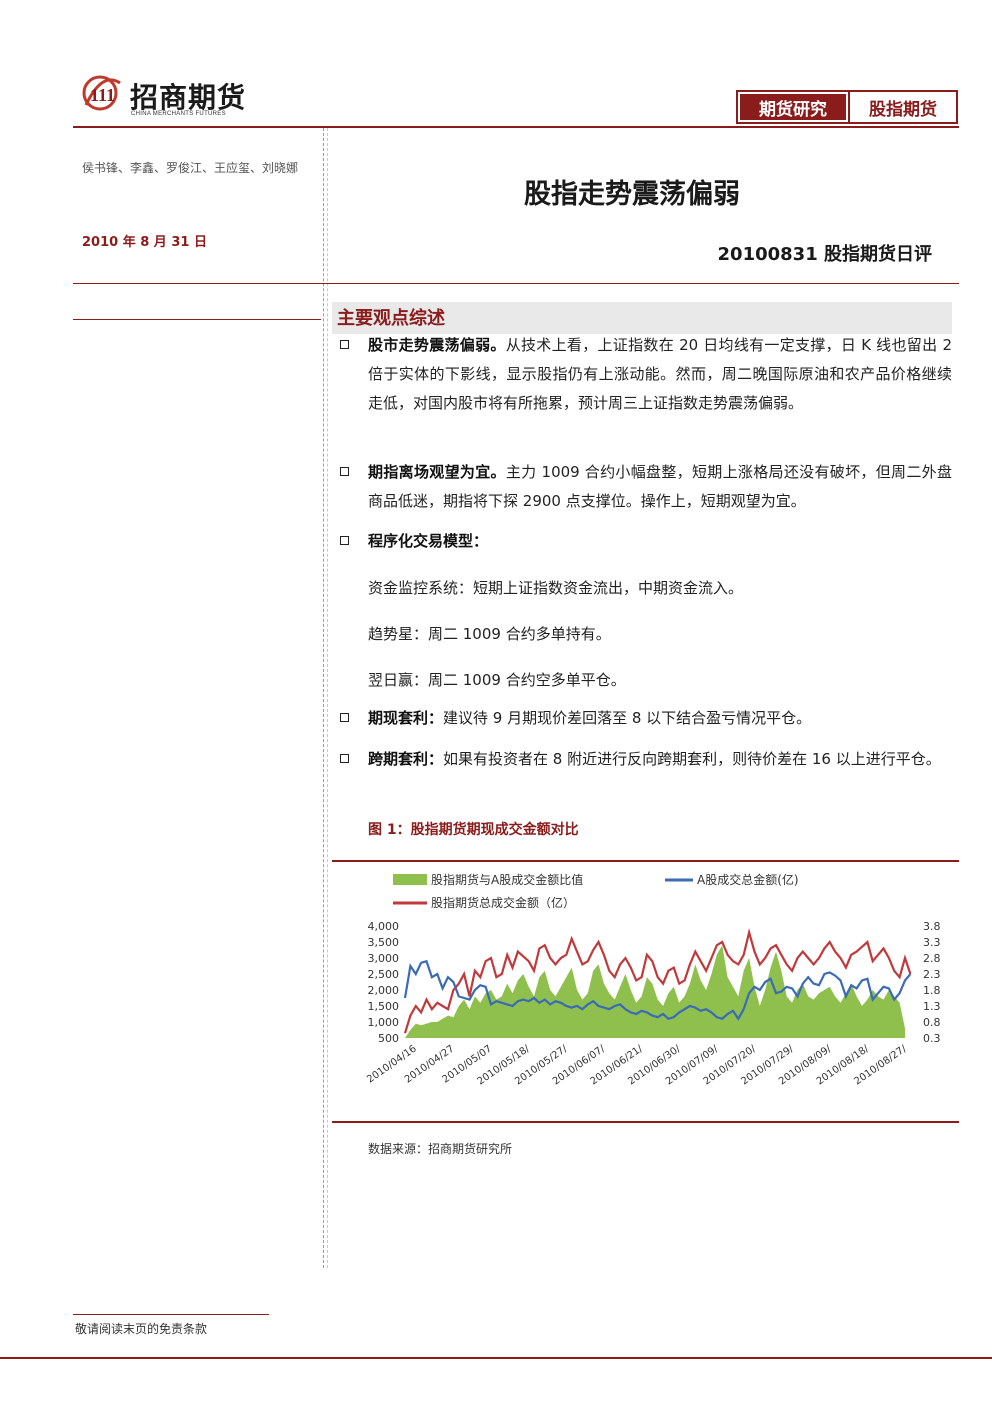  What do you see at coordinates (932, 974) in the screenshot?
I see `y-right-tick-label: 2.3` at bounding box center [932, 974].